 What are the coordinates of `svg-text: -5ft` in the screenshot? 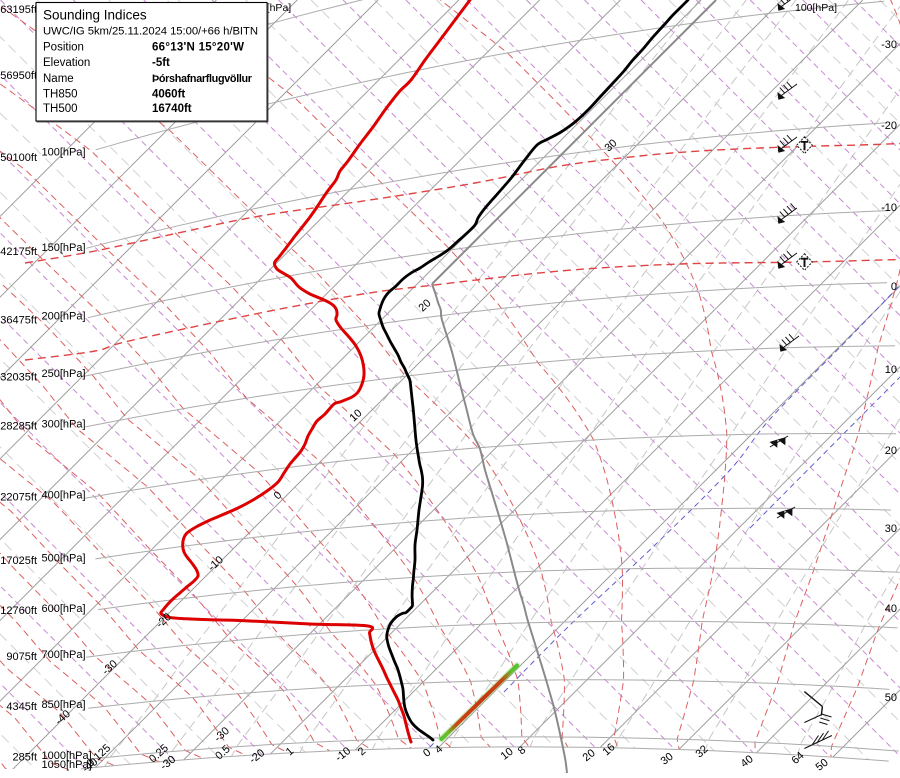 It's located at (161, 63).